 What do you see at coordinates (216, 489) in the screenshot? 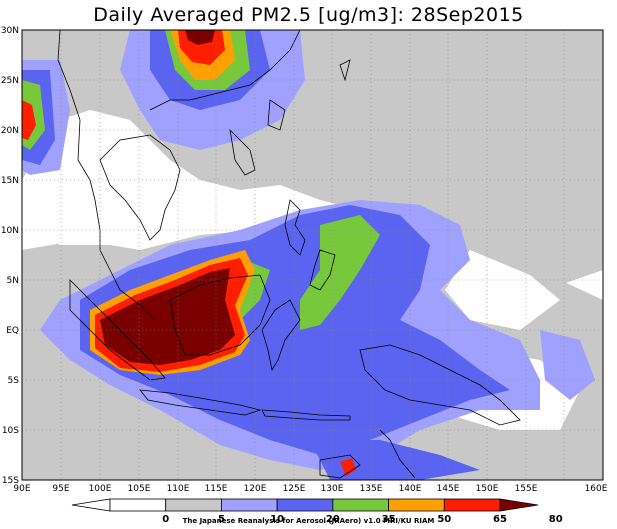
I see `lon-label: 115E` at bounding box center [216, 489].